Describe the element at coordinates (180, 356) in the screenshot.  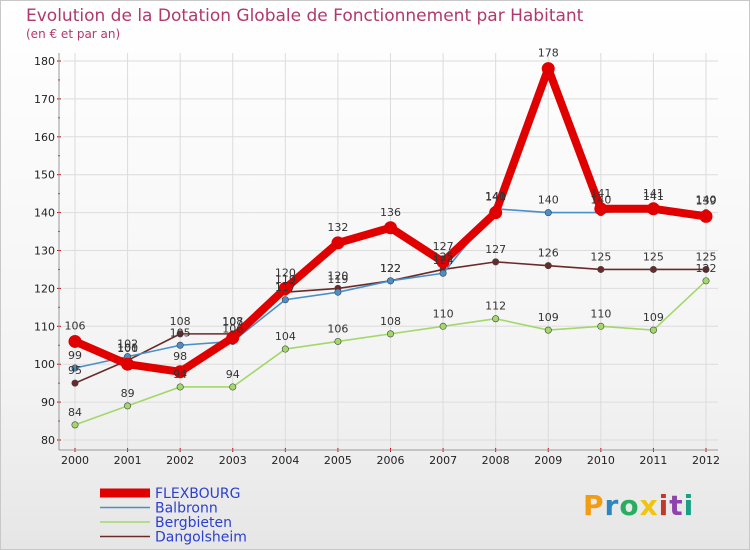
I see `data-label-flexbourg: 98` at that location.